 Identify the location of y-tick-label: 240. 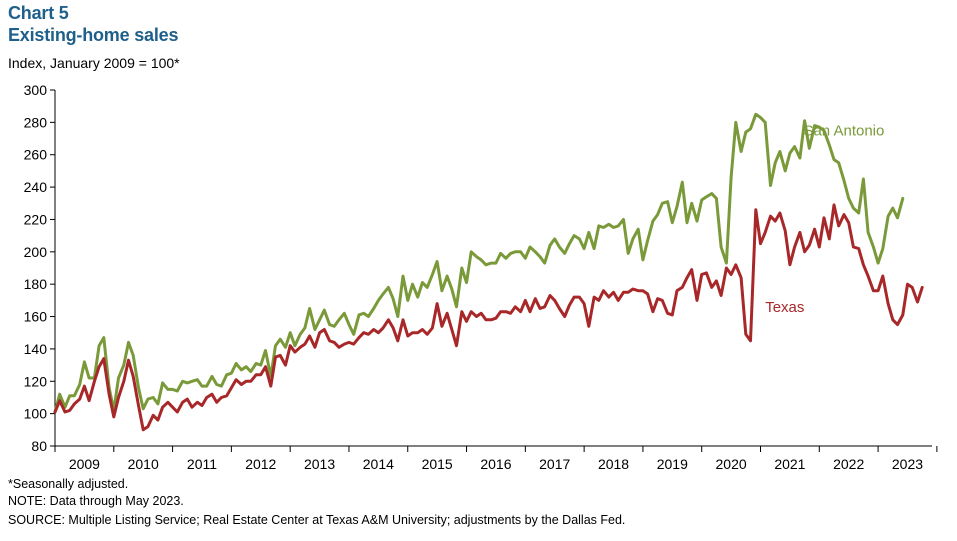
(36, 187).